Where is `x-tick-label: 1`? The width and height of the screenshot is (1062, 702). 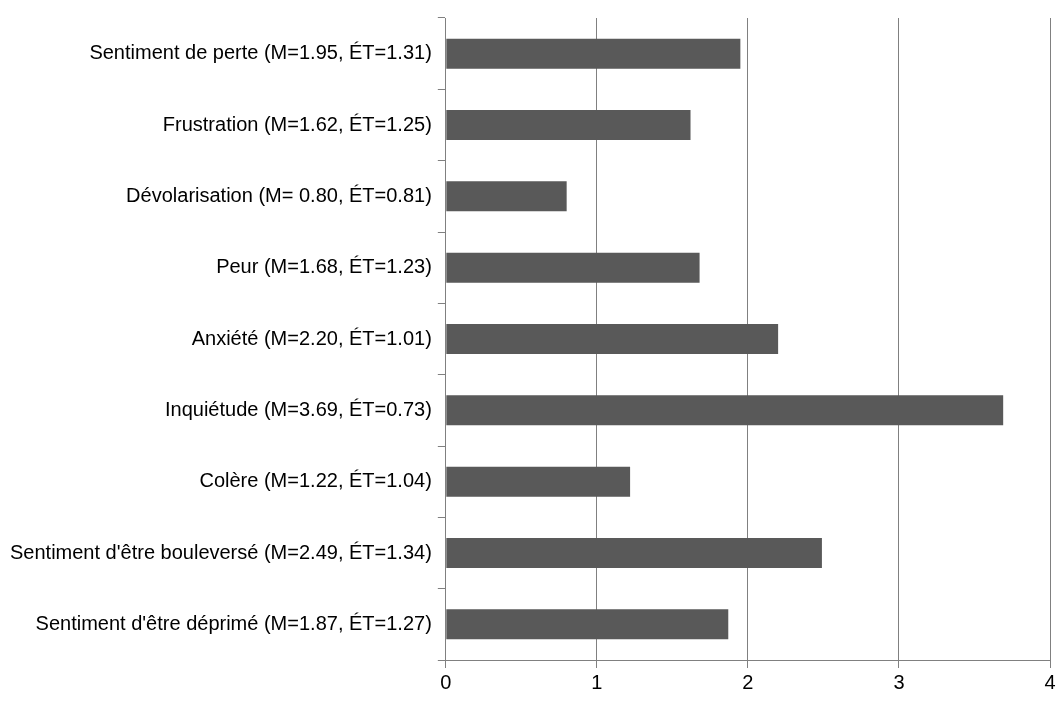 x-tick-label: 1 is located at coordinates (597, 681).